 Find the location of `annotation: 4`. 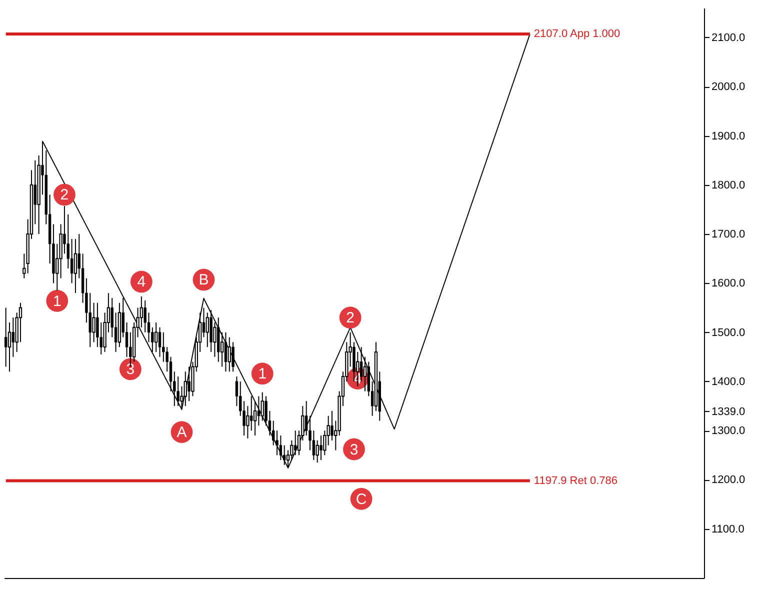

annotation: 4 is located at coordinates (141, 282).